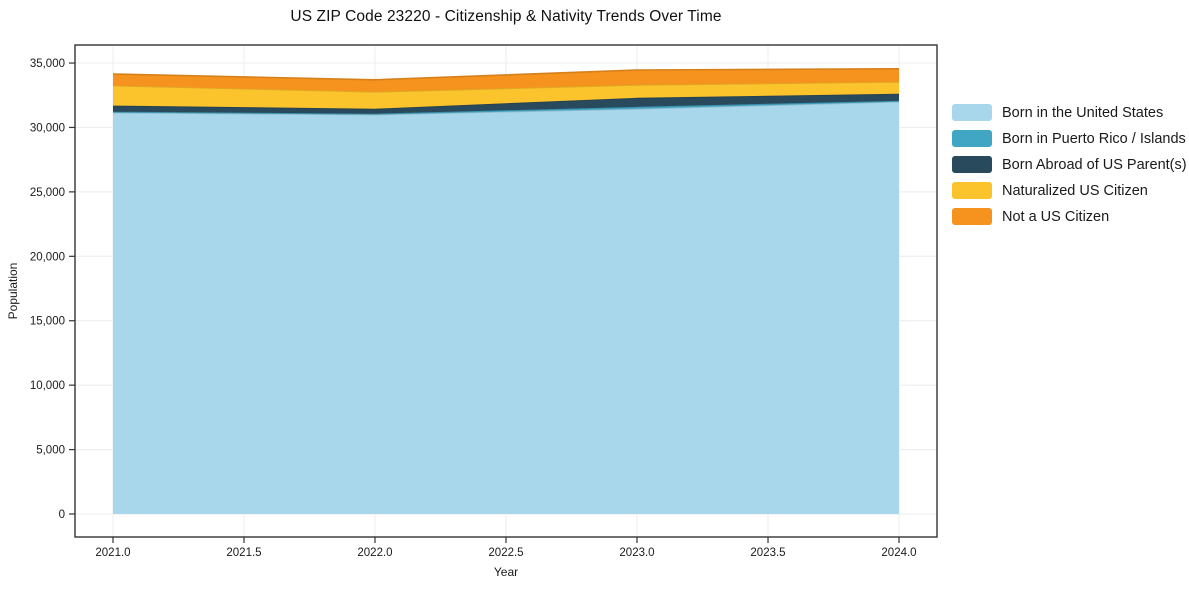 The height and width of the screenshot is (590, 1189). What do you see at coordinates (506, 572) in the screenshot?
I see `x-axis-label: Year` at bounding box center [506, 572].